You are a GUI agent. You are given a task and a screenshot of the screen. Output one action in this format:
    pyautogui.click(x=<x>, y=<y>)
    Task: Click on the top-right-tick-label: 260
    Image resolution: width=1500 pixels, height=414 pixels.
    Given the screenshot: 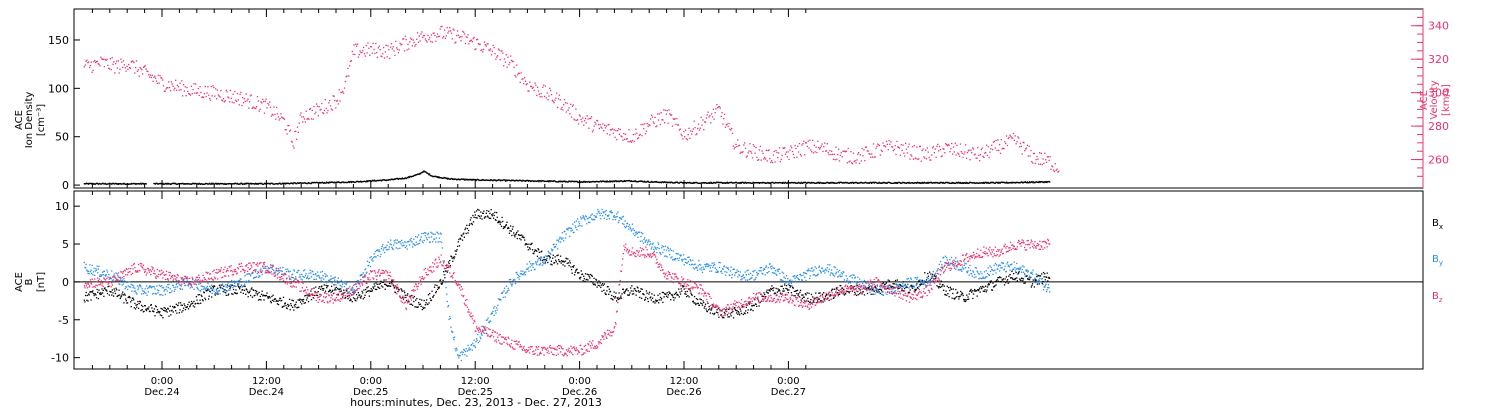 What is the action you would take?
    pyautogui.click(x=1438, y=160)
    